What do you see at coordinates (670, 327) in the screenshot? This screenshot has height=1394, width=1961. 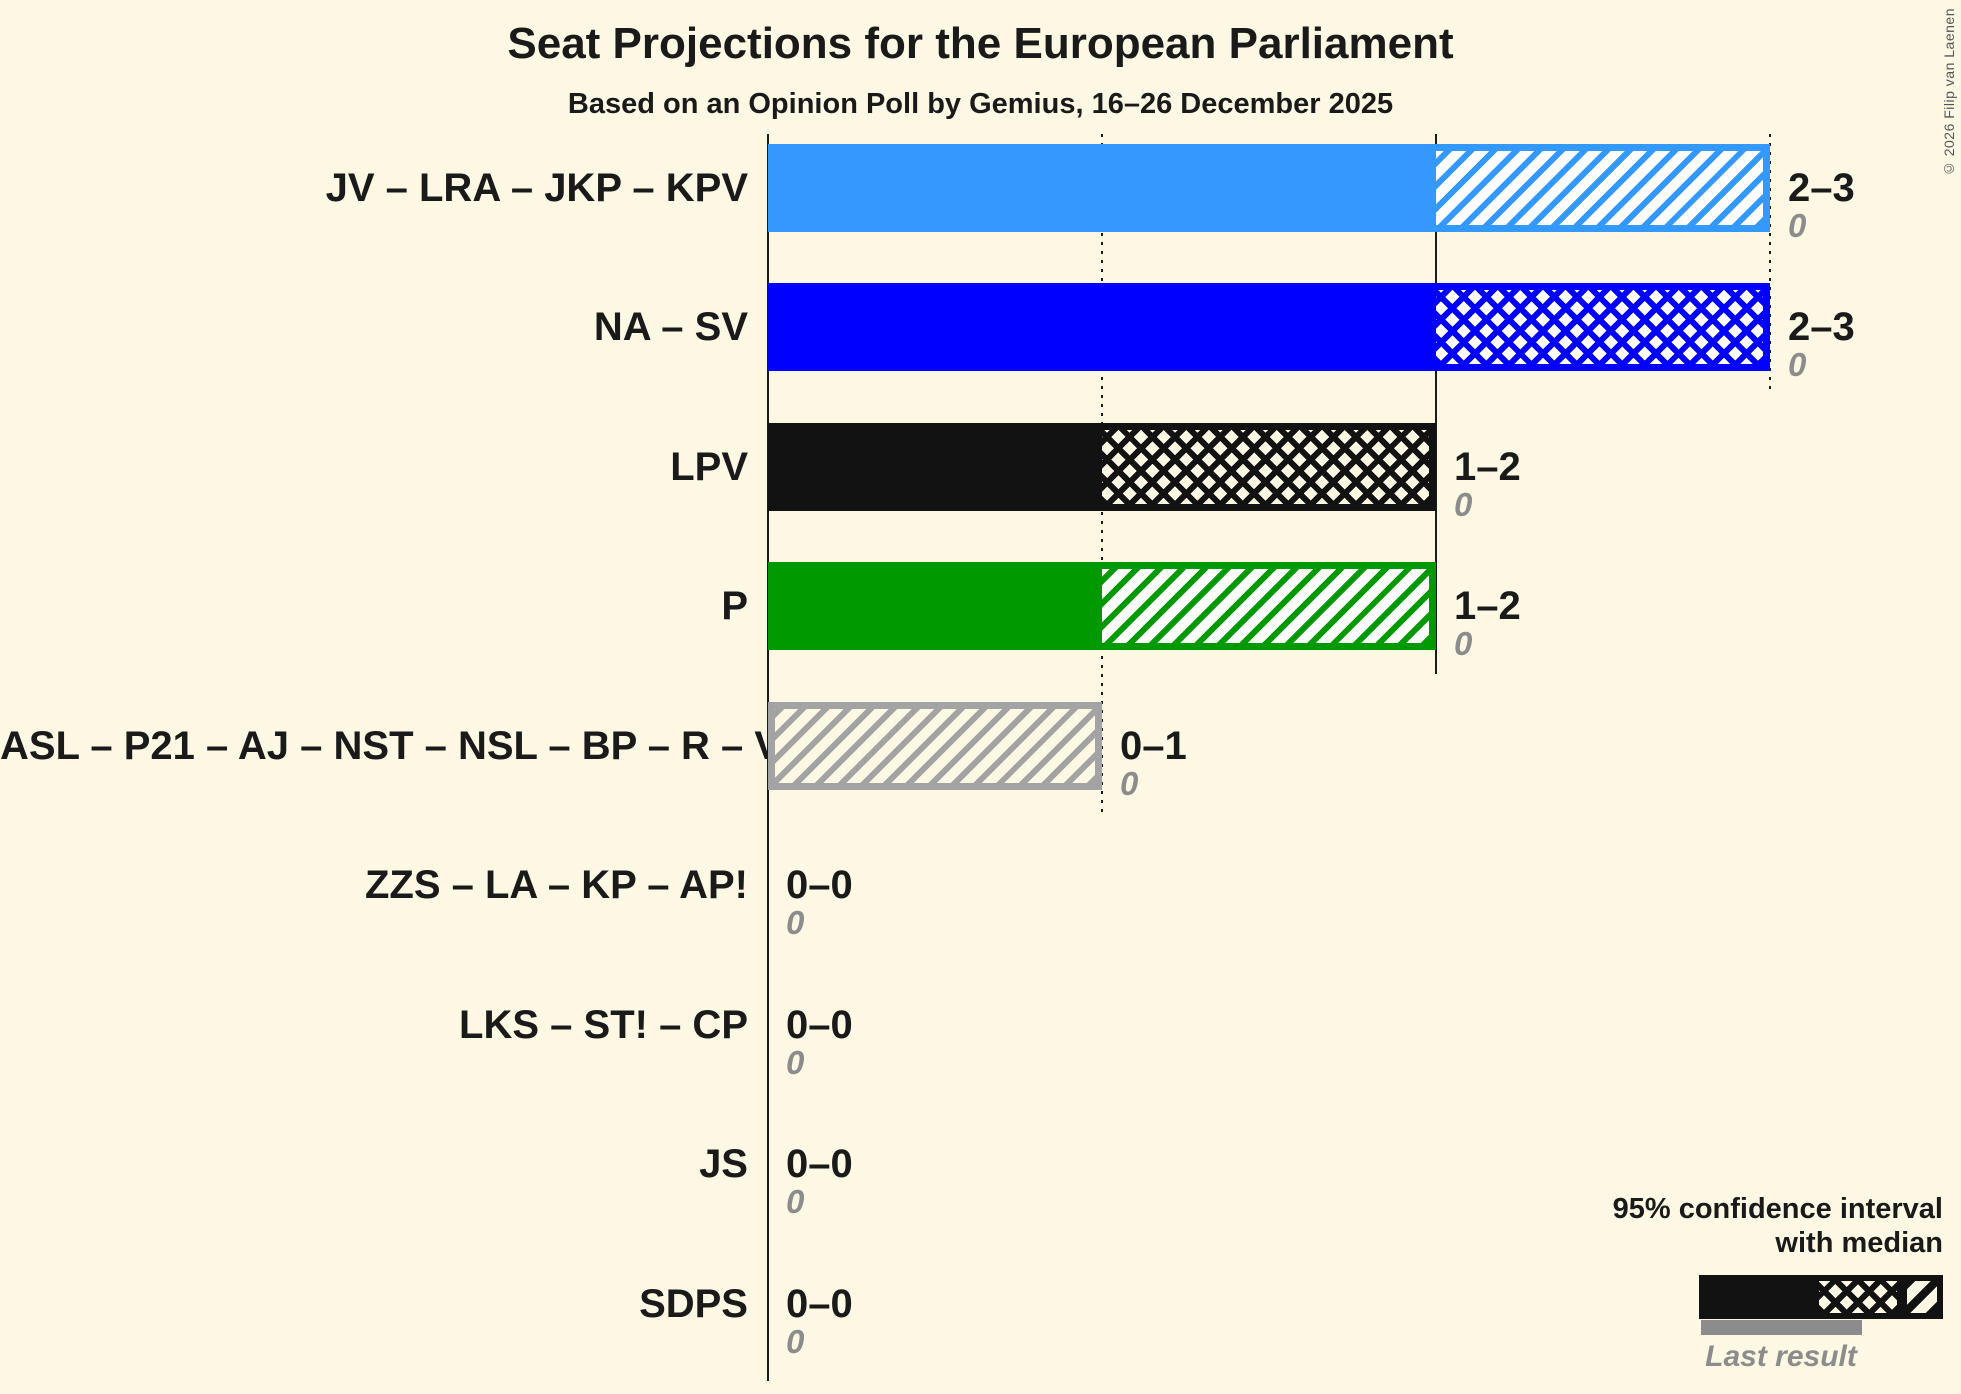 I see `party-label: NA – SV` at bounding box center [670, 327].